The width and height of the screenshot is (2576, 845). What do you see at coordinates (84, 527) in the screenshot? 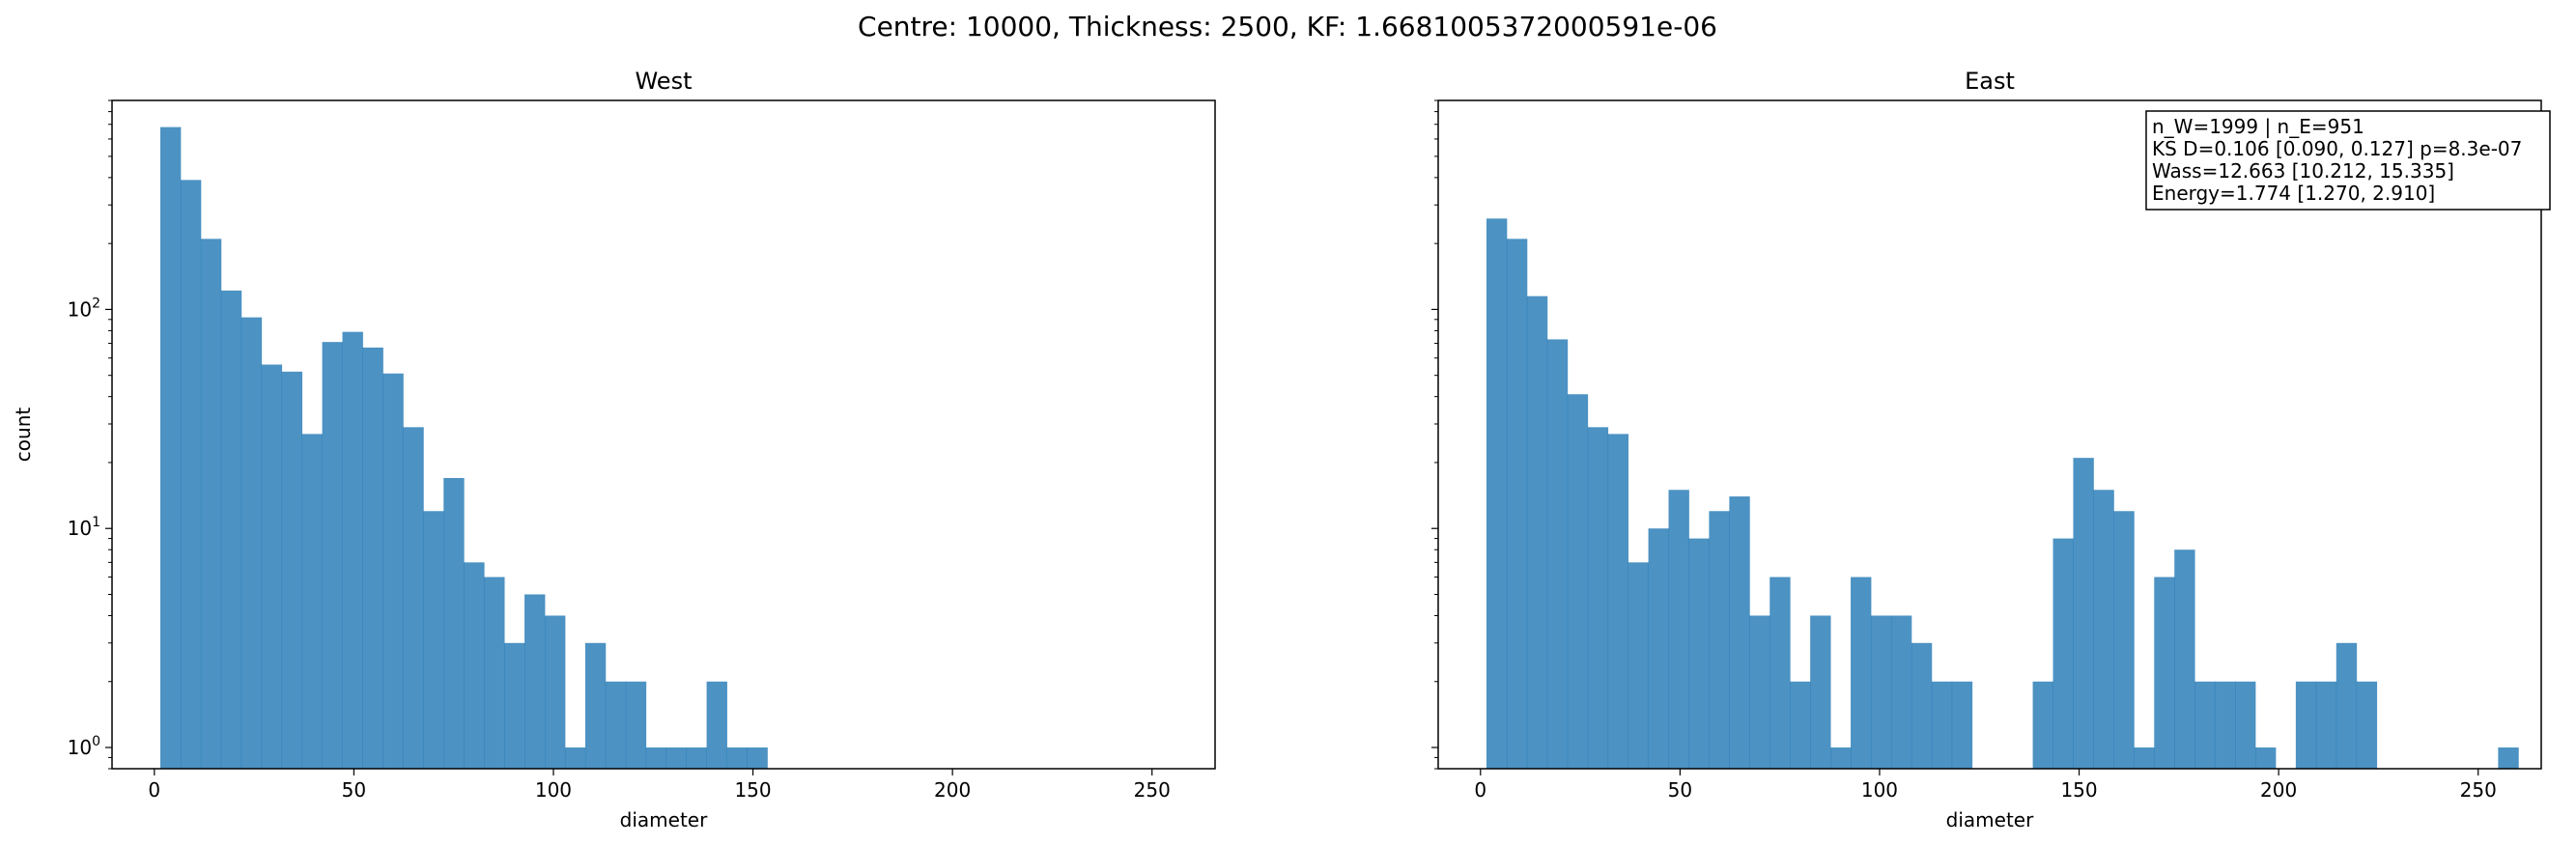
I see `y-tick-label: 10¹` at bounding box center [84, 527].